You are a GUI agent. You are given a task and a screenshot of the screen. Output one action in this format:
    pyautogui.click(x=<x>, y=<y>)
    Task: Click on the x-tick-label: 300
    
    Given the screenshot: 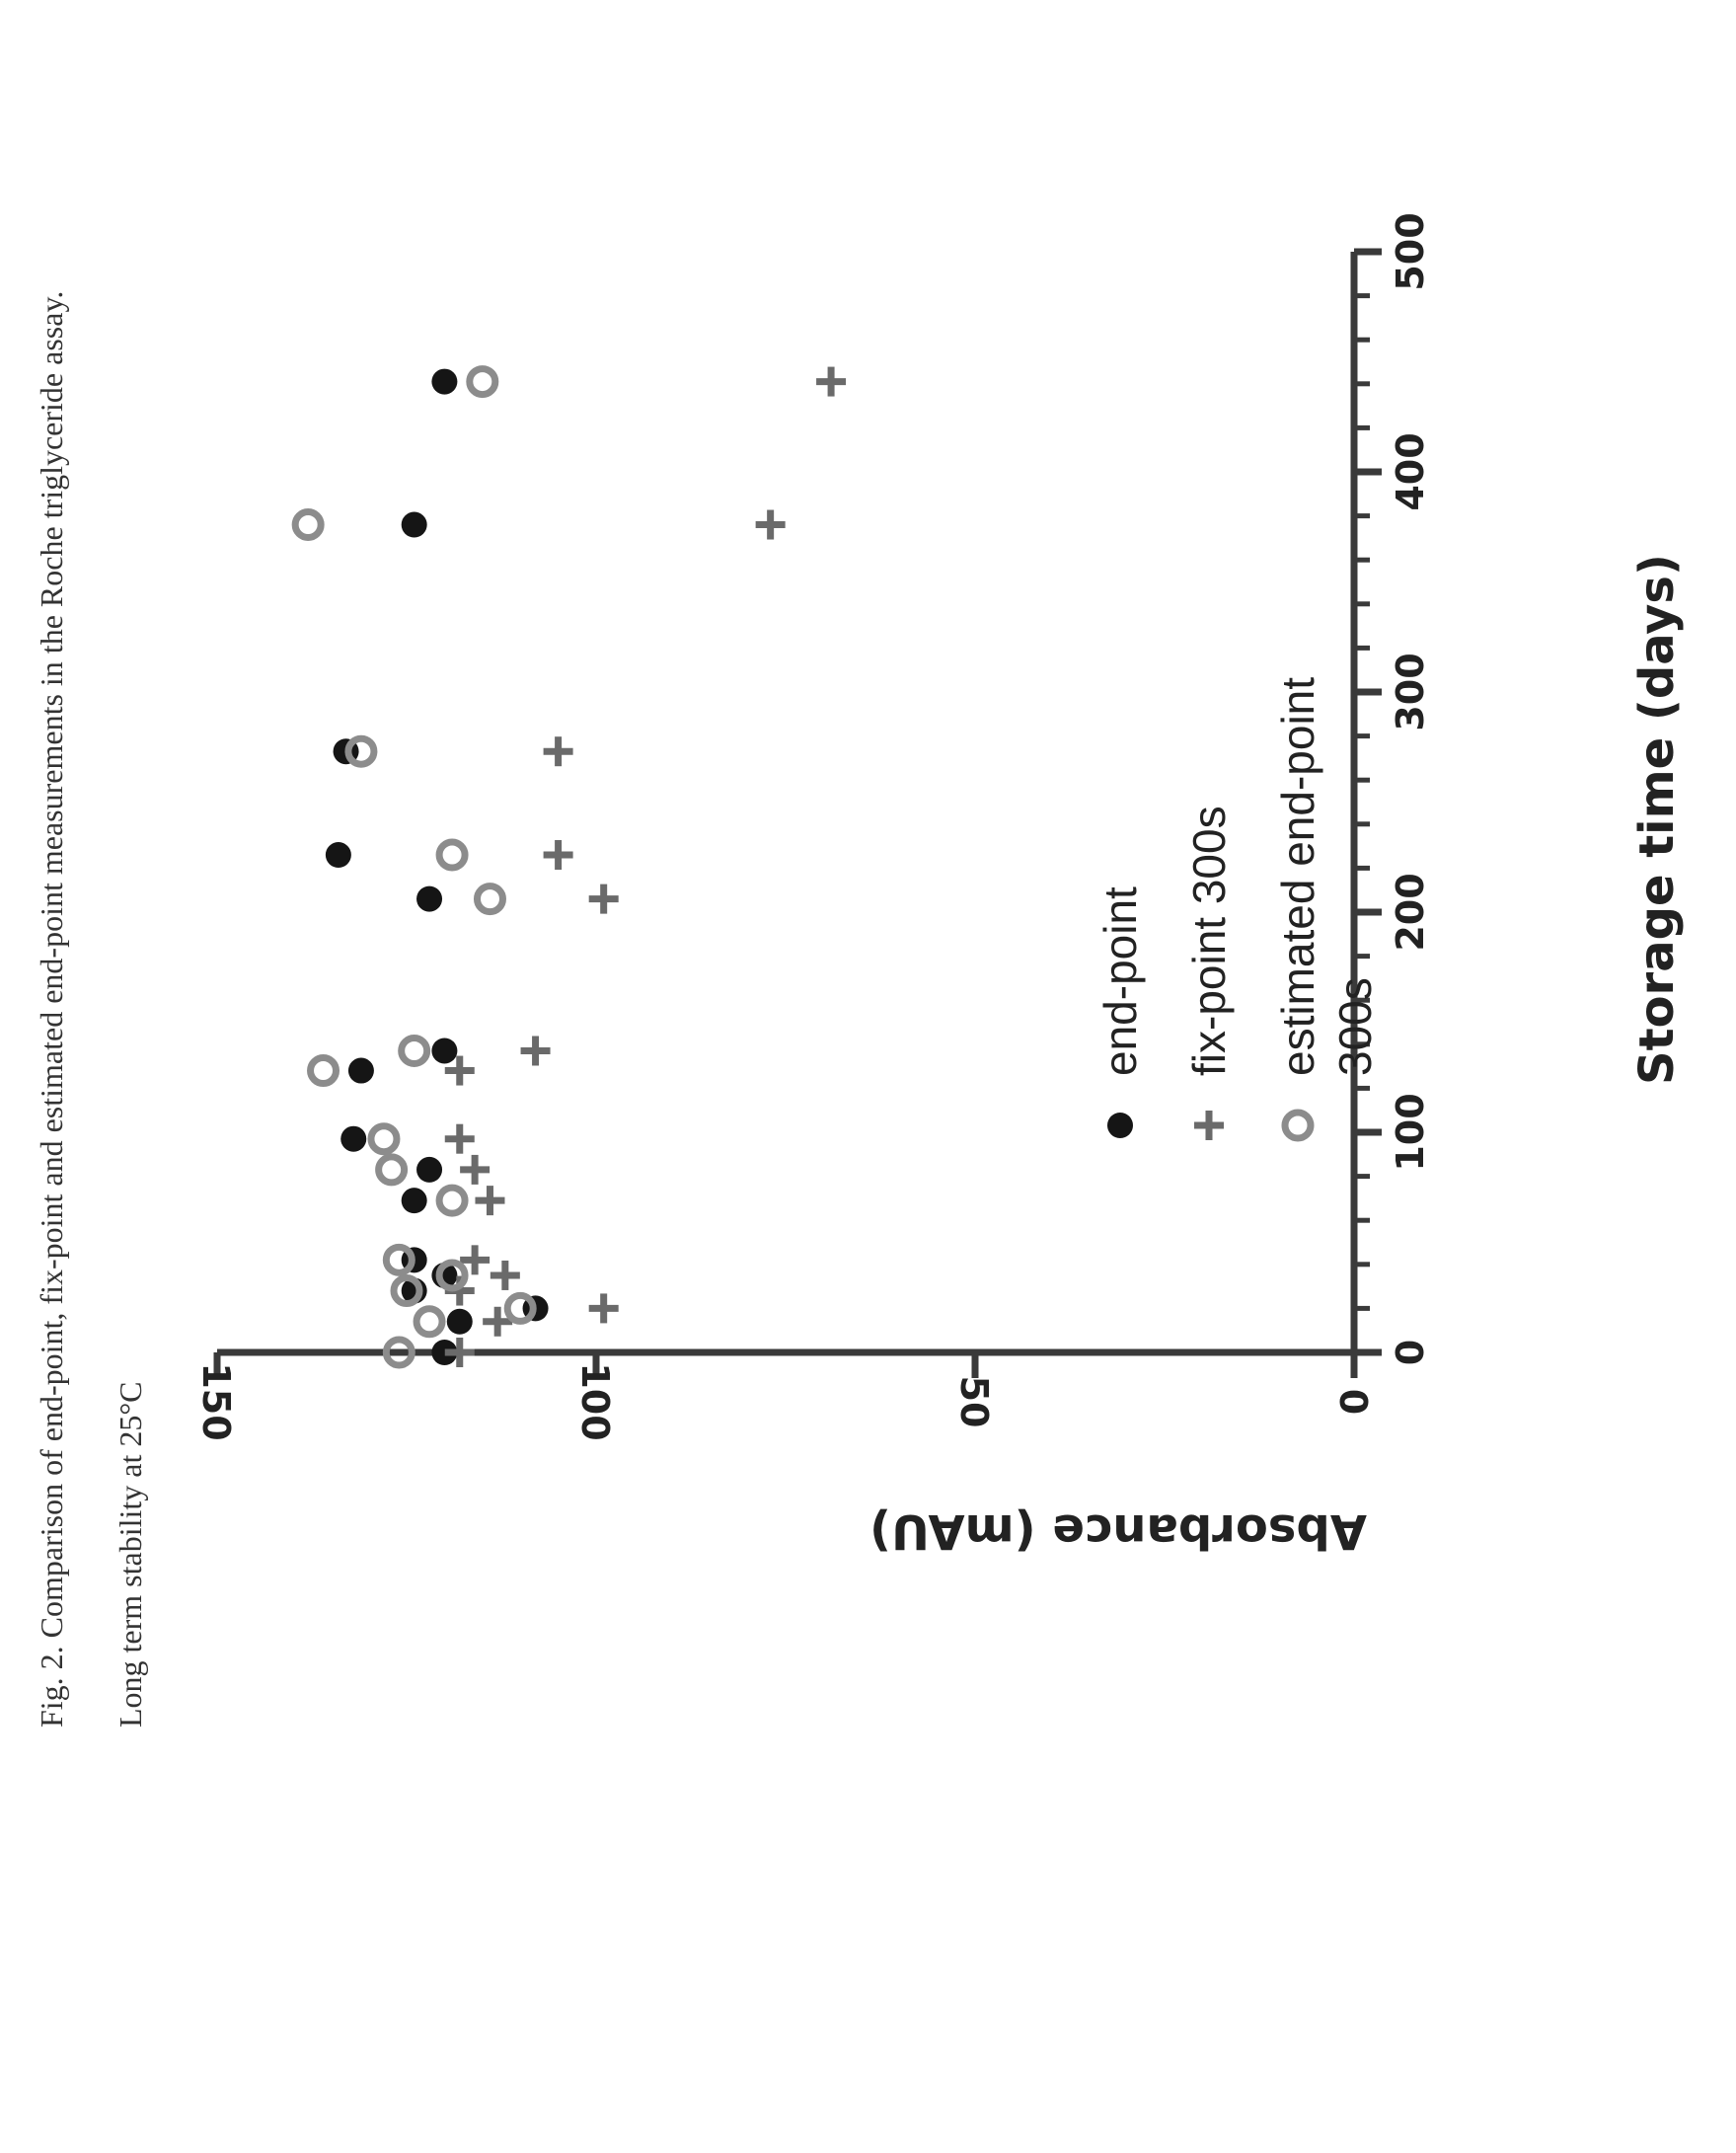 What is the action you would take?
    pyautogui.click(x=1410, y=691)
    